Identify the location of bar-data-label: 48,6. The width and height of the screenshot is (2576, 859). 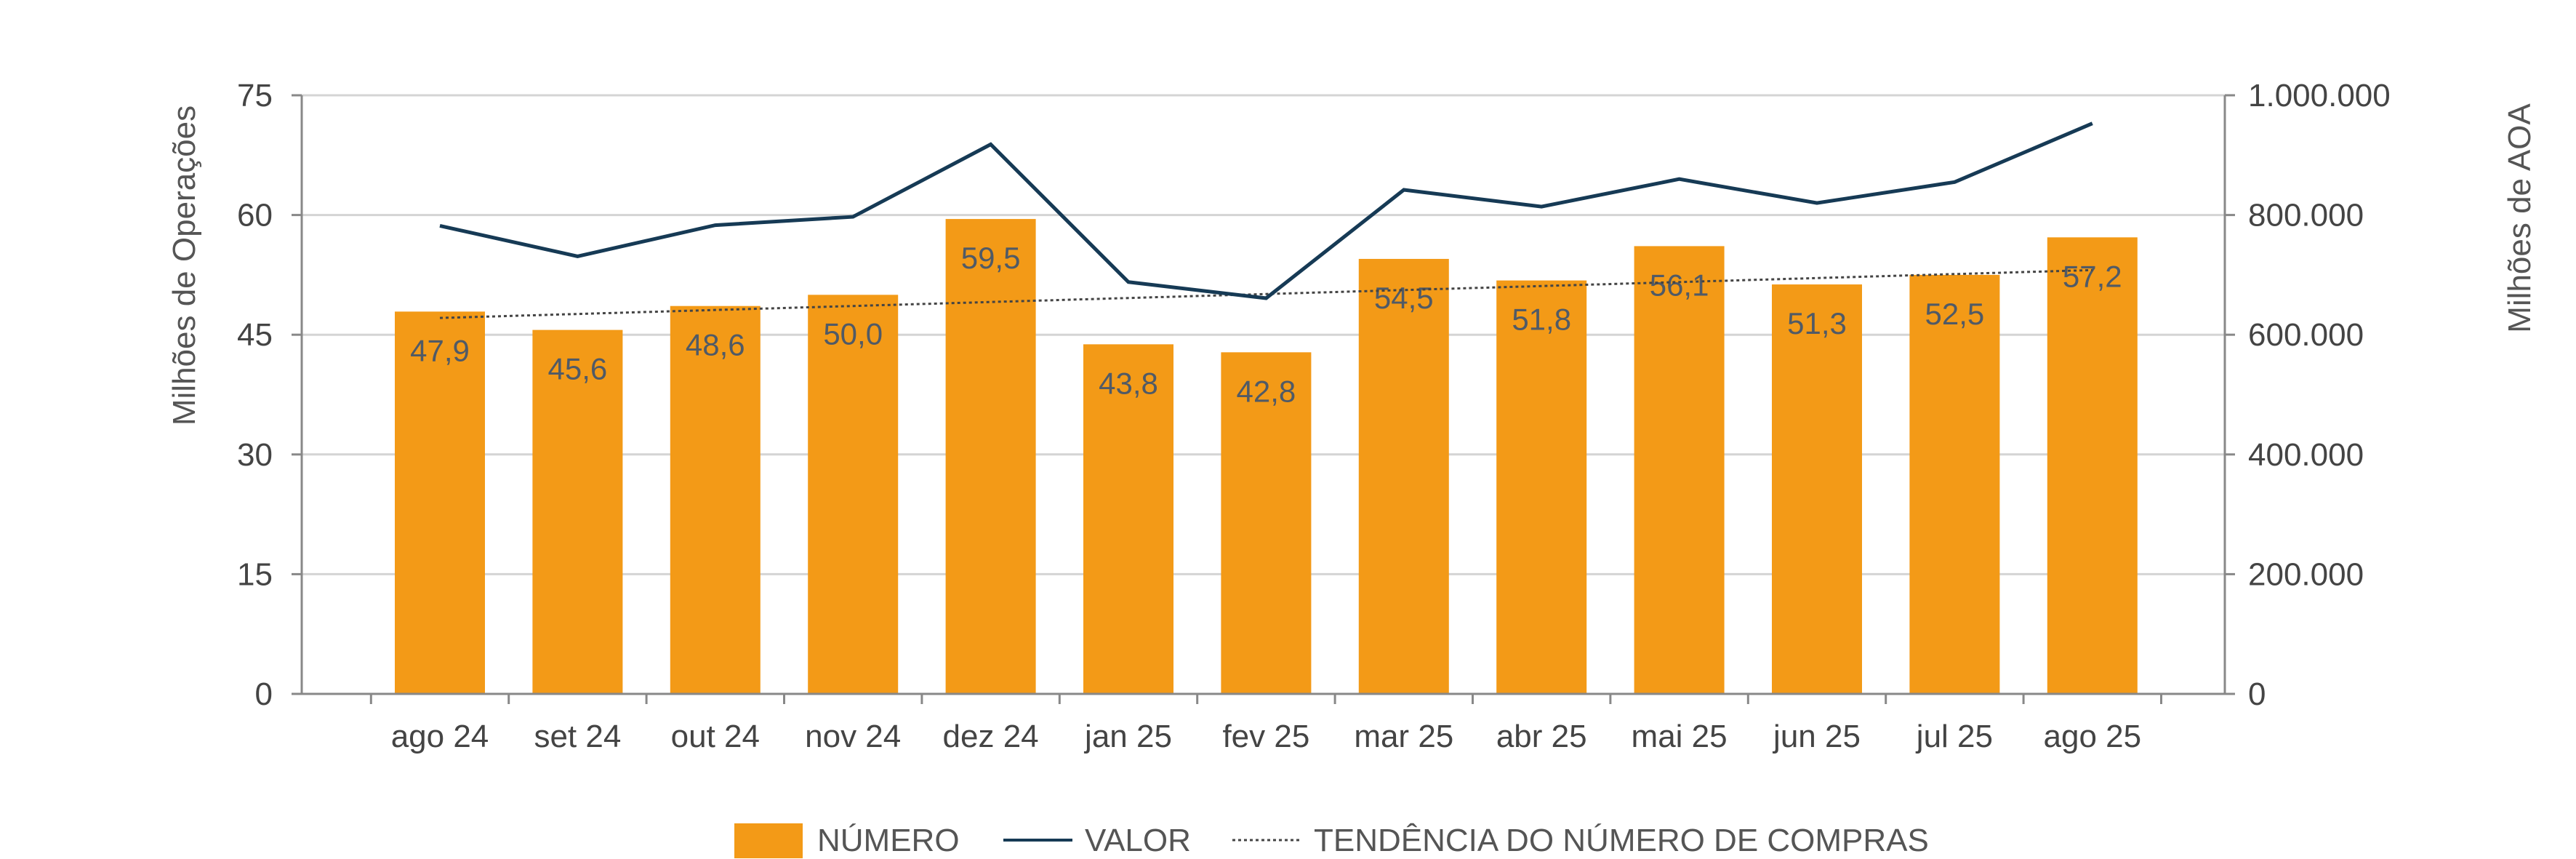
(715, 345).